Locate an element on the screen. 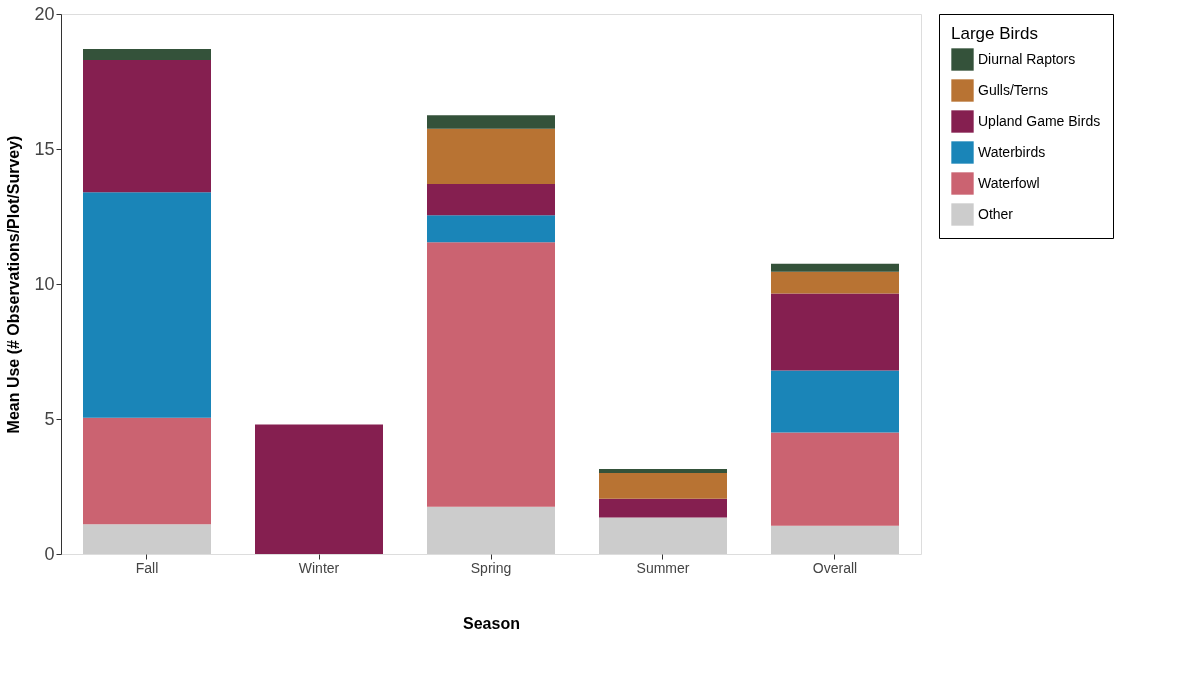 Image resolution: width=1189 pixels, height=698 pixels. x-axis-title: Season is located at coordinates (491, 623).